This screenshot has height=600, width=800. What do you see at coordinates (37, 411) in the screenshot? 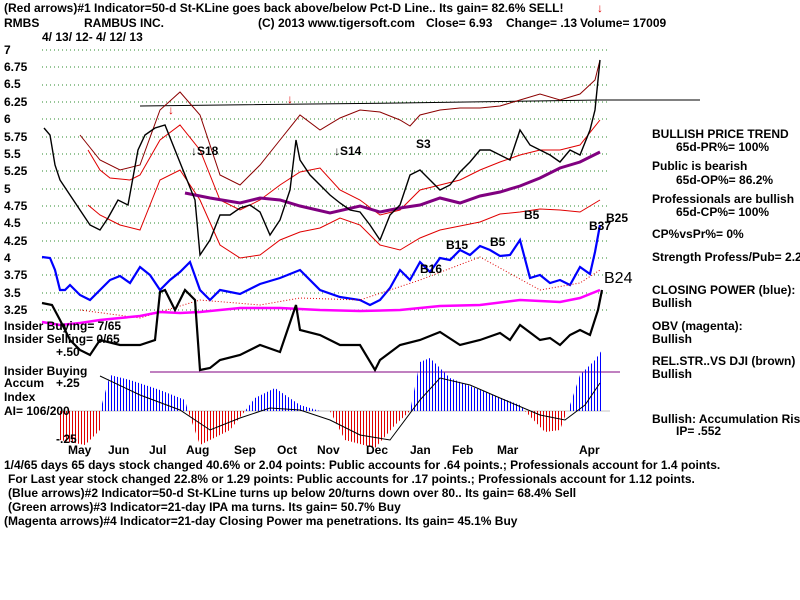
I see `ai-value: AI= 106/200` at bounding box center [37, 411].